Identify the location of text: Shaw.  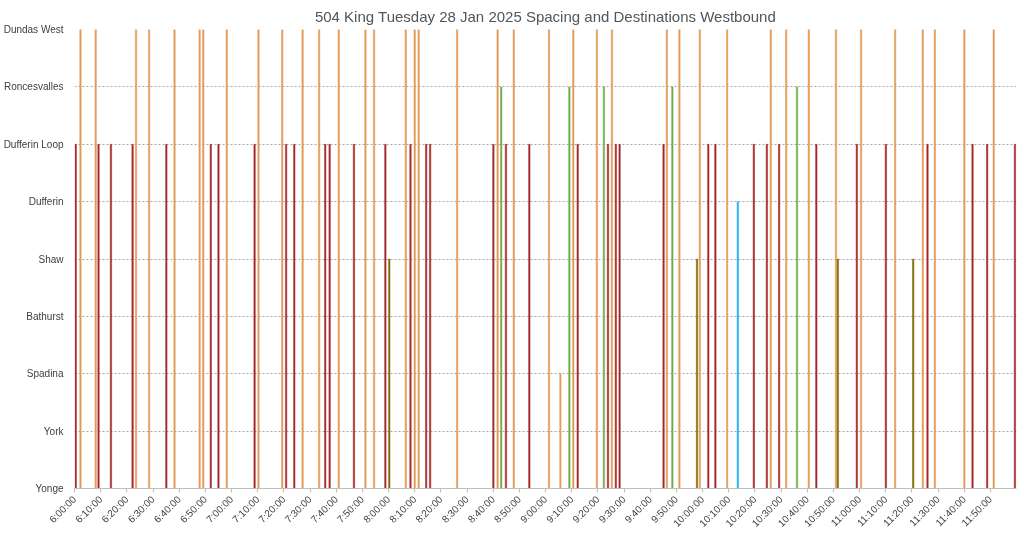
(51, 259).